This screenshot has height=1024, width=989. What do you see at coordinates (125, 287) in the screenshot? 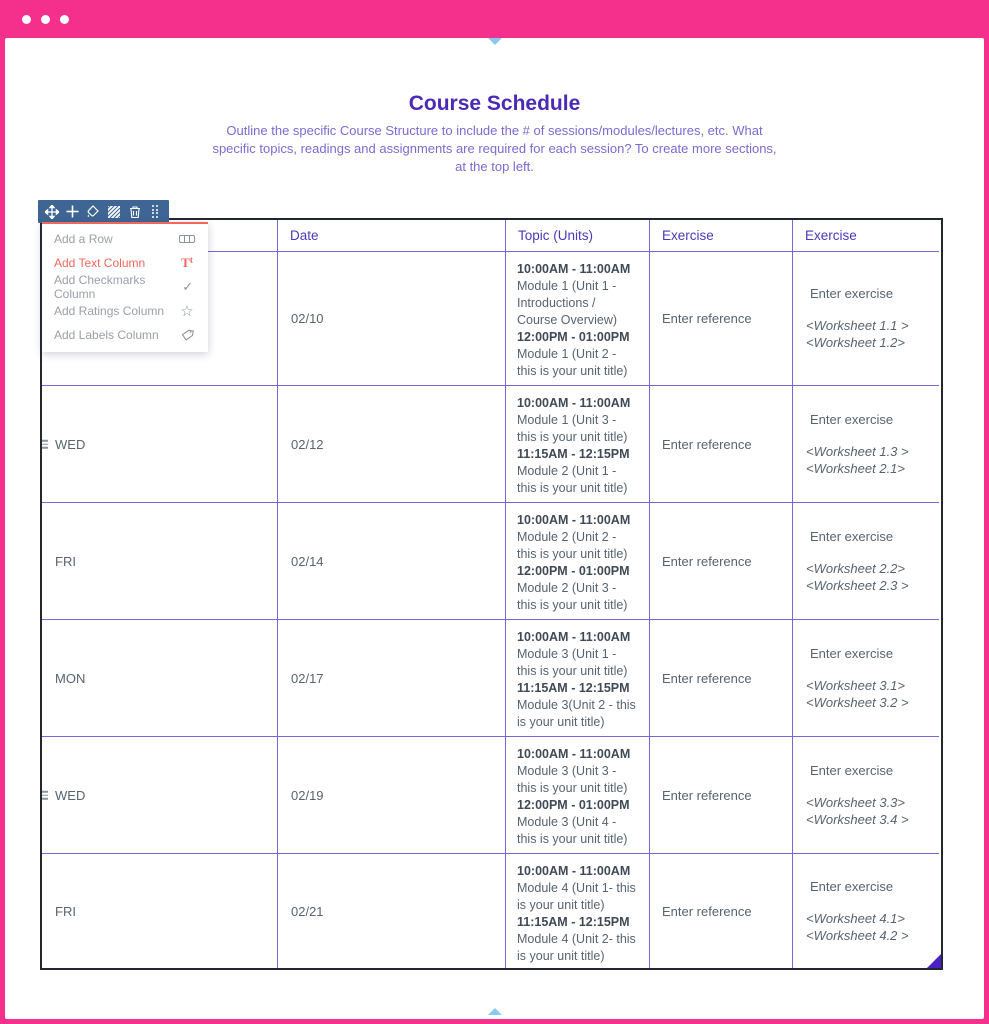
I see `menu-item-add-checkmarks-column: Add Checkmarks Column ✓` at bounding box center [125, 287].